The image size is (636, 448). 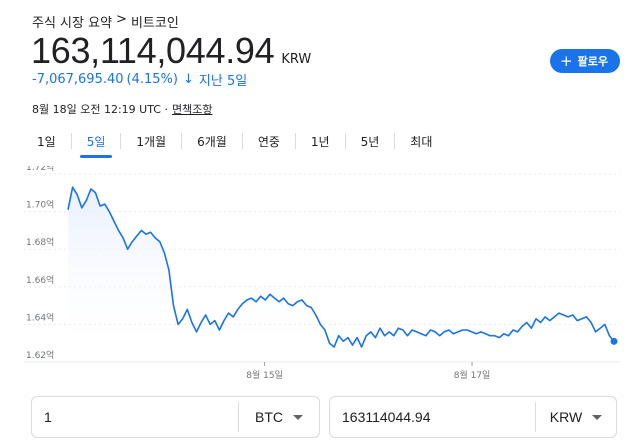 I want to click on tab-5d: 5일, so click(x=96, y=143).